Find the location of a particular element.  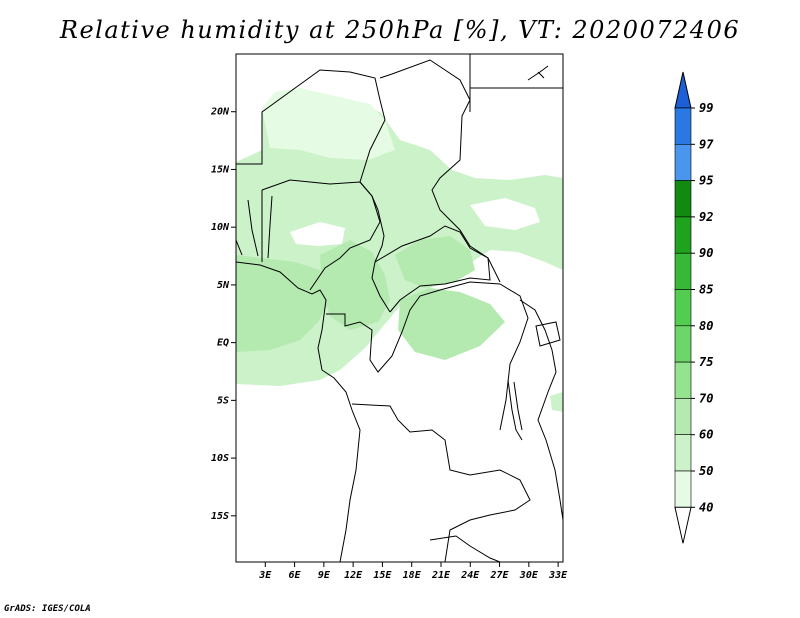

lon-tick-label: 33E is located at coordinates (558, 575).